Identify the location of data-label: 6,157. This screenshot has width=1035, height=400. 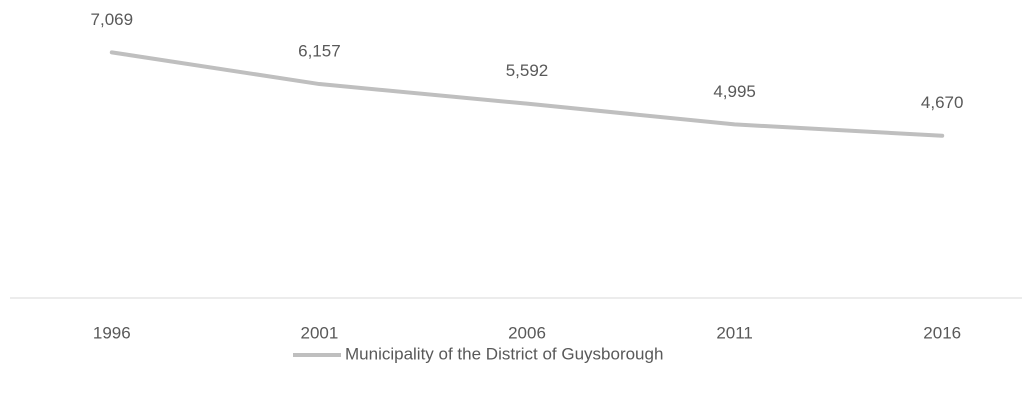
(319, 51).